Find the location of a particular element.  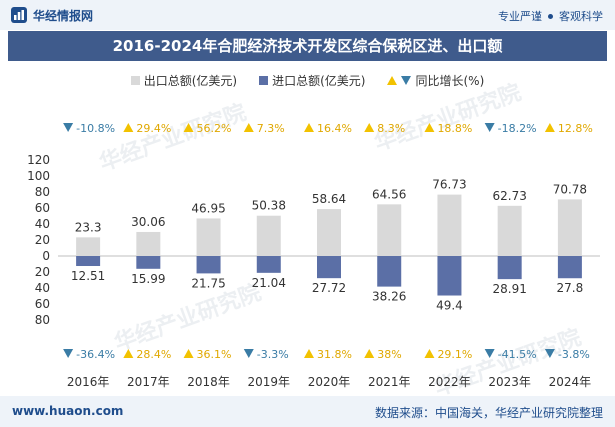

x-tick-label: 2024年 is located at coordinates (570, 382).